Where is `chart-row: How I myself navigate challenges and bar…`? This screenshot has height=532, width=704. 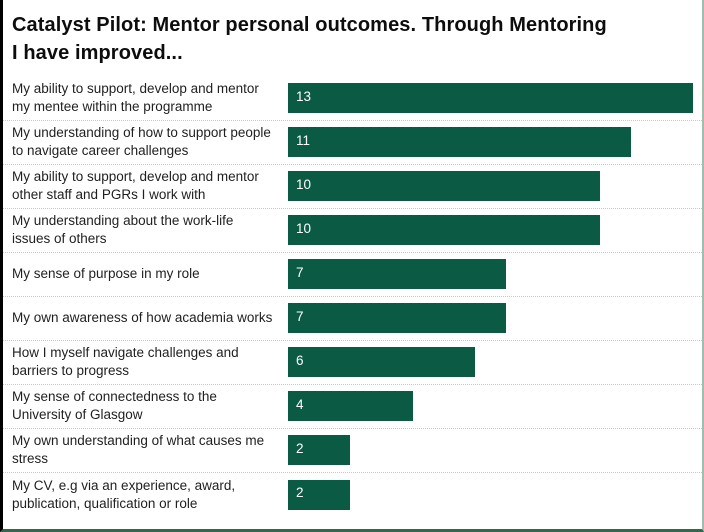
chart-row: How I myself navigate challenges and bar… is located at coordinates (352, 363).